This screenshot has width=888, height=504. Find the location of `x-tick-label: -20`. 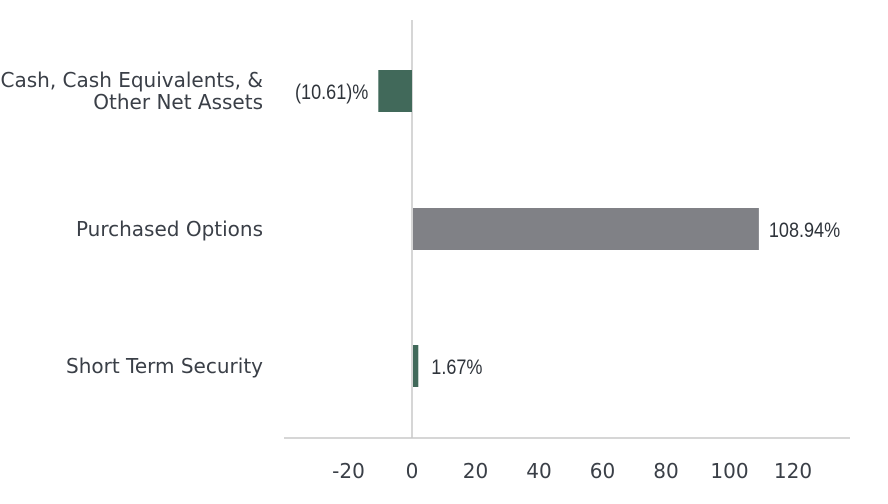

x-tick-label: -20 is located at coordinates (348, 471).